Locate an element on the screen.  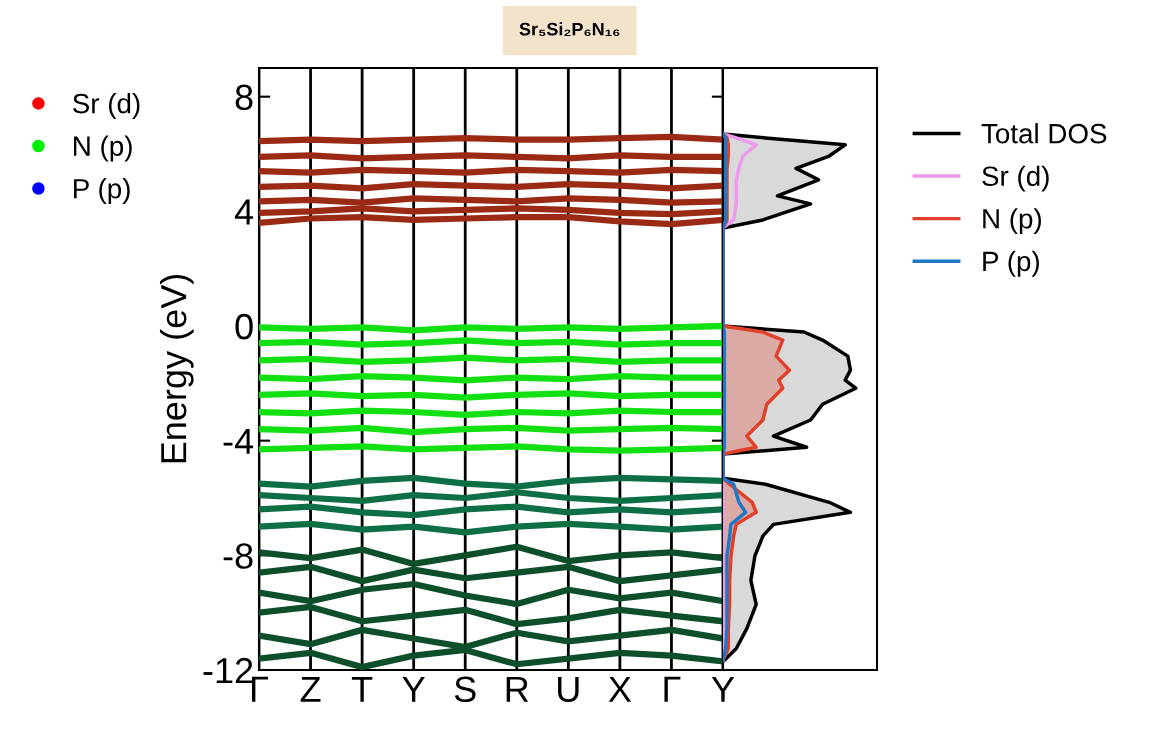
x-tick-label: T is located at coordinates (362, 689).